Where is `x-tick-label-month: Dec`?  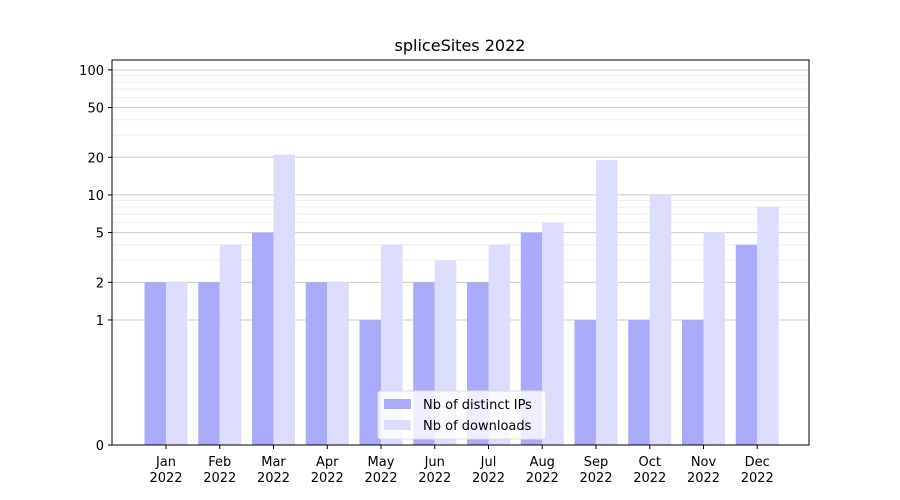
x-tick-label-month: Dec is located at coordinates (757, 462).